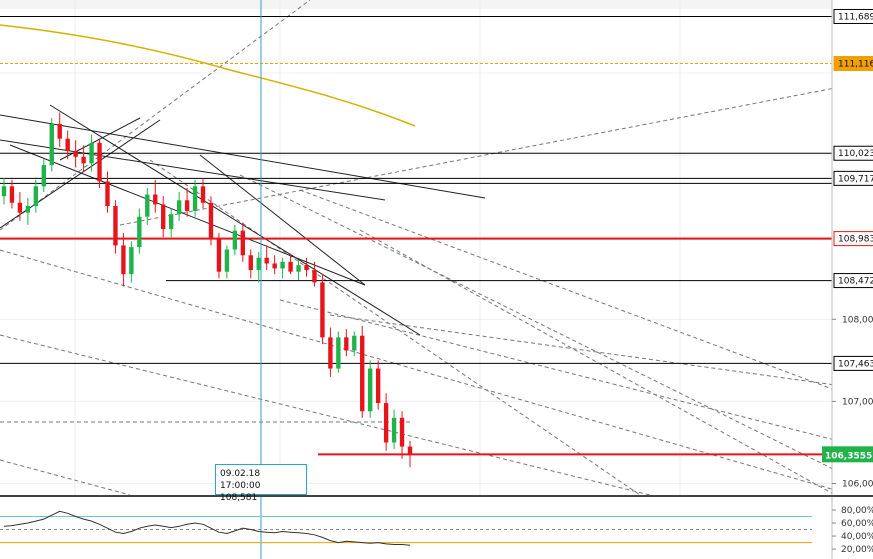 This screenshot has height=559, width=873. What do you see at coordinates (857, 320) in the screenshot?
I see `y-tick-label: 108,000` at bounding box center [857, 320].